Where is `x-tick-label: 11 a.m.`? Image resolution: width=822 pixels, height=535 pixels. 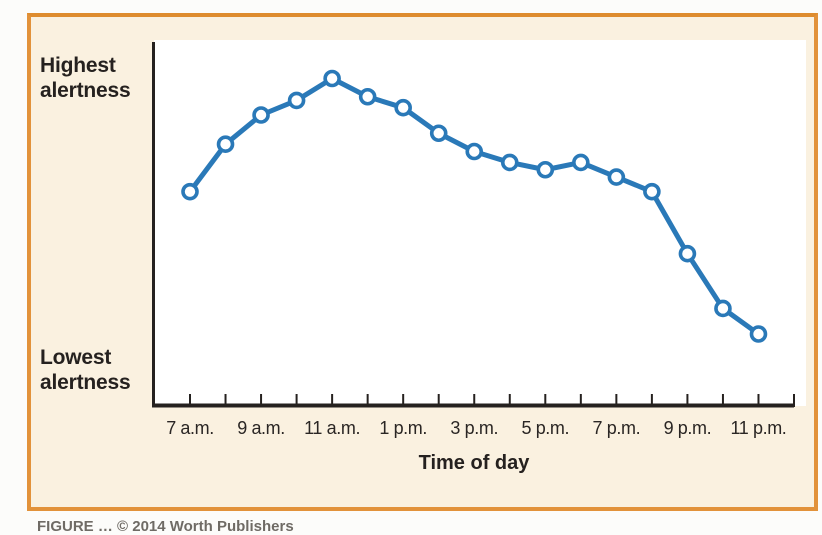 x-tick-label: 11 a.m. is located at coordinates (332, 428).